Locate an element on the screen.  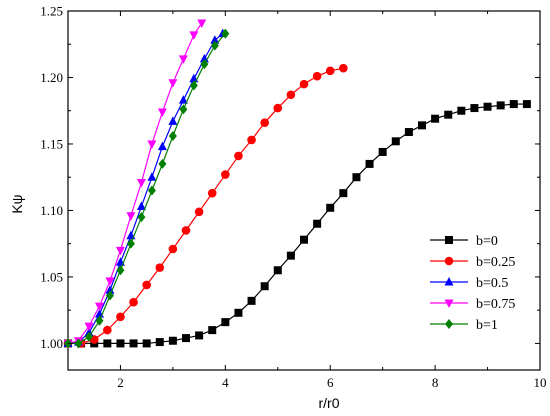
legend-label: b=0 is located at coordinates (487, 241).